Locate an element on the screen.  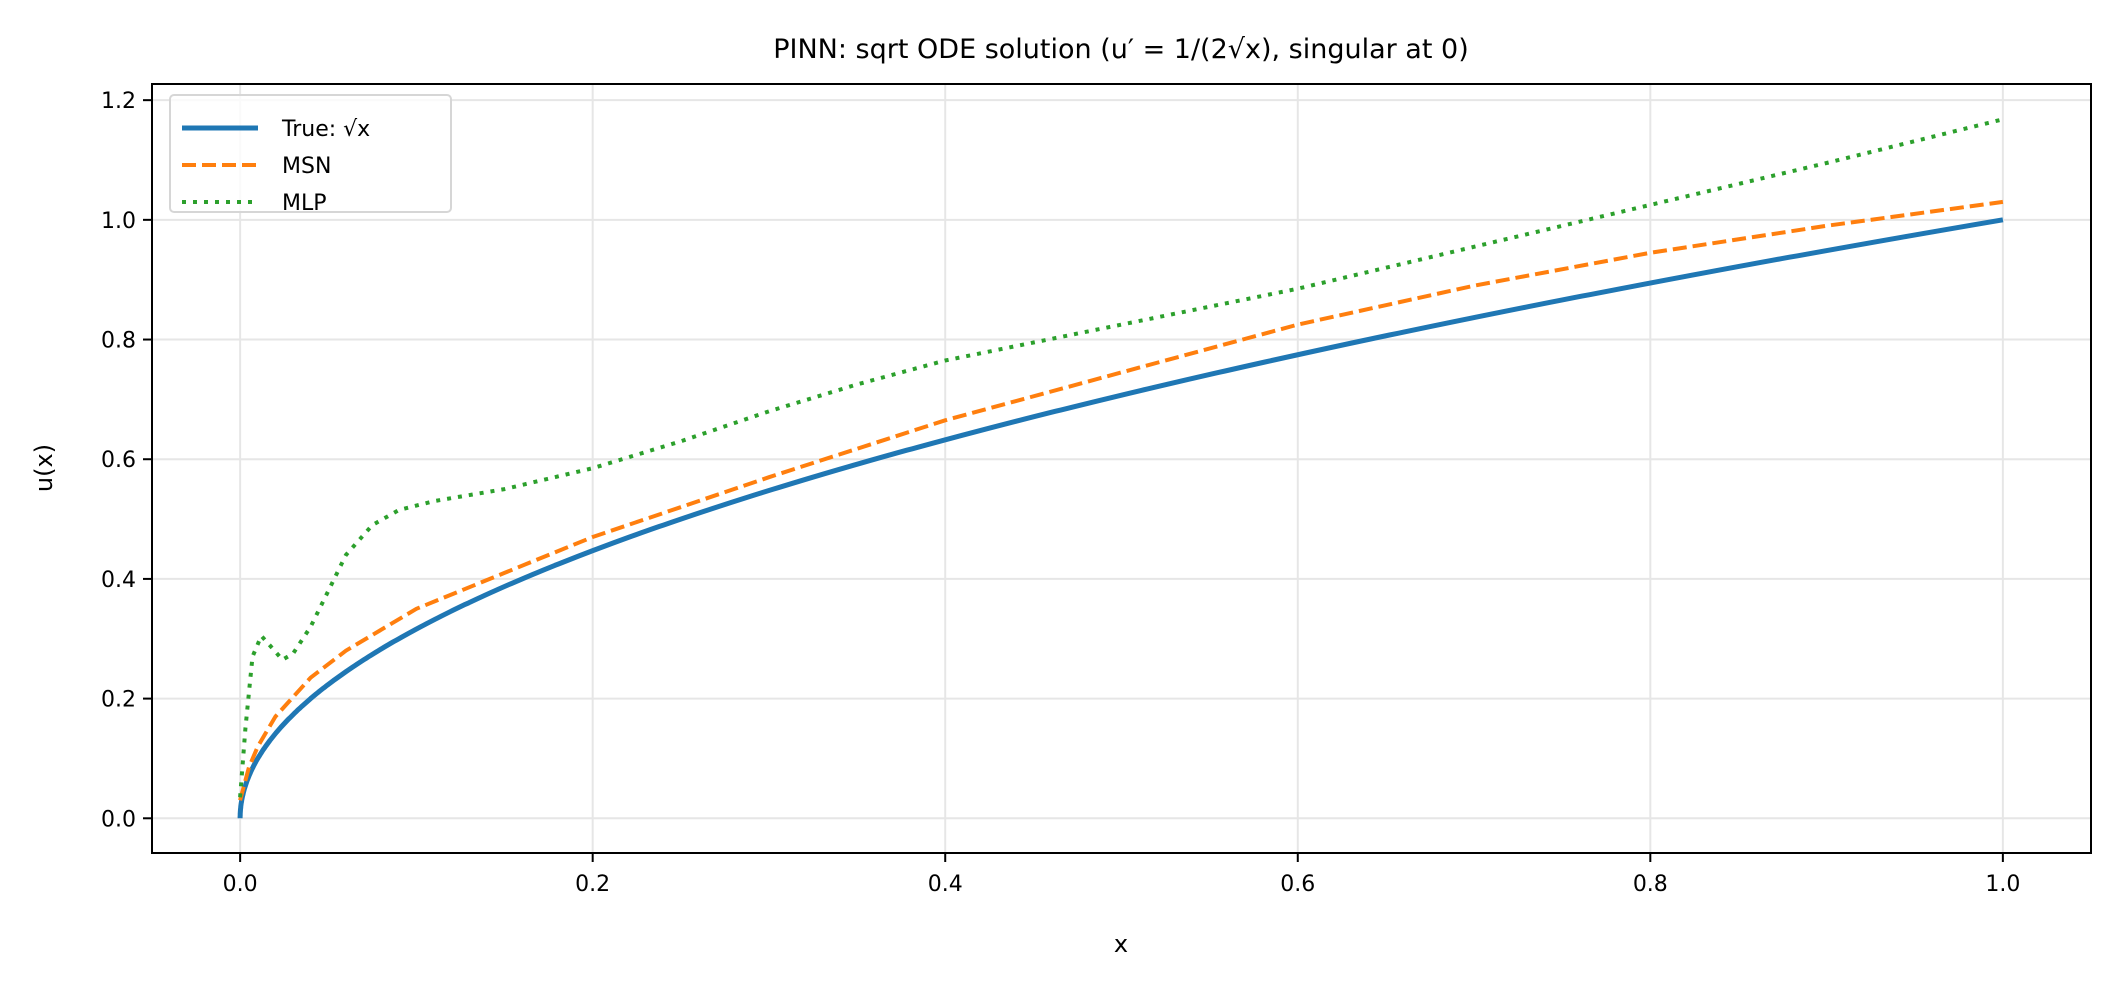
x-axis-label: x is located at coordinates (1121, 944).